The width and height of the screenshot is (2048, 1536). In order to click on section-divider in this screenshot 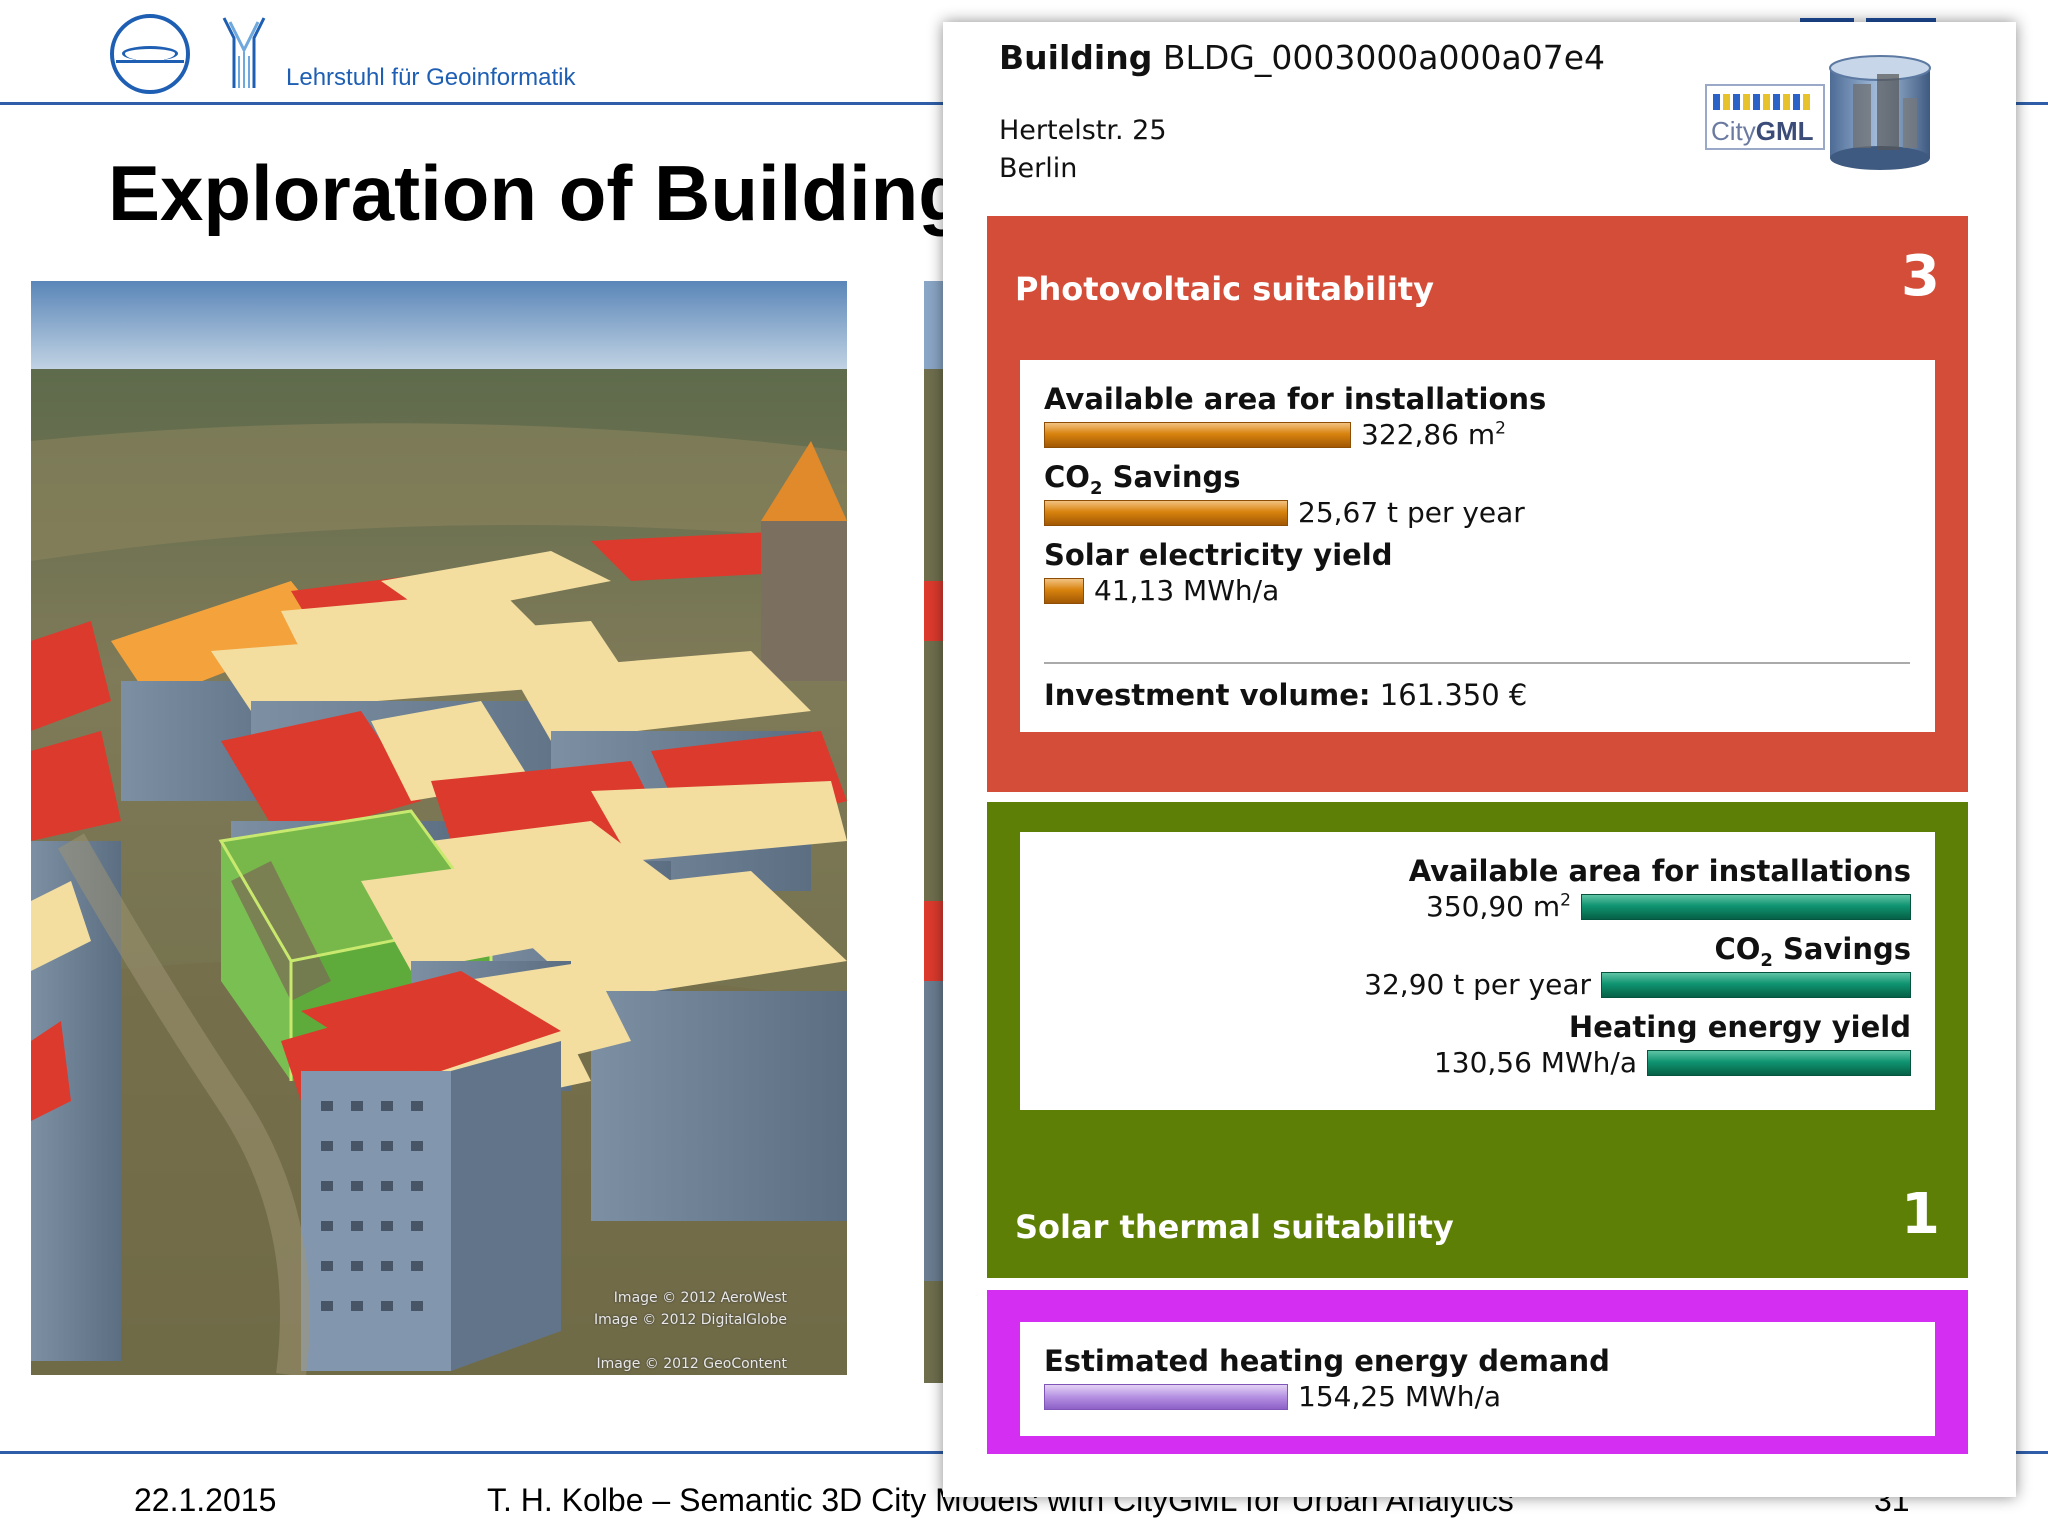, I will do `click(1477, 663)`.